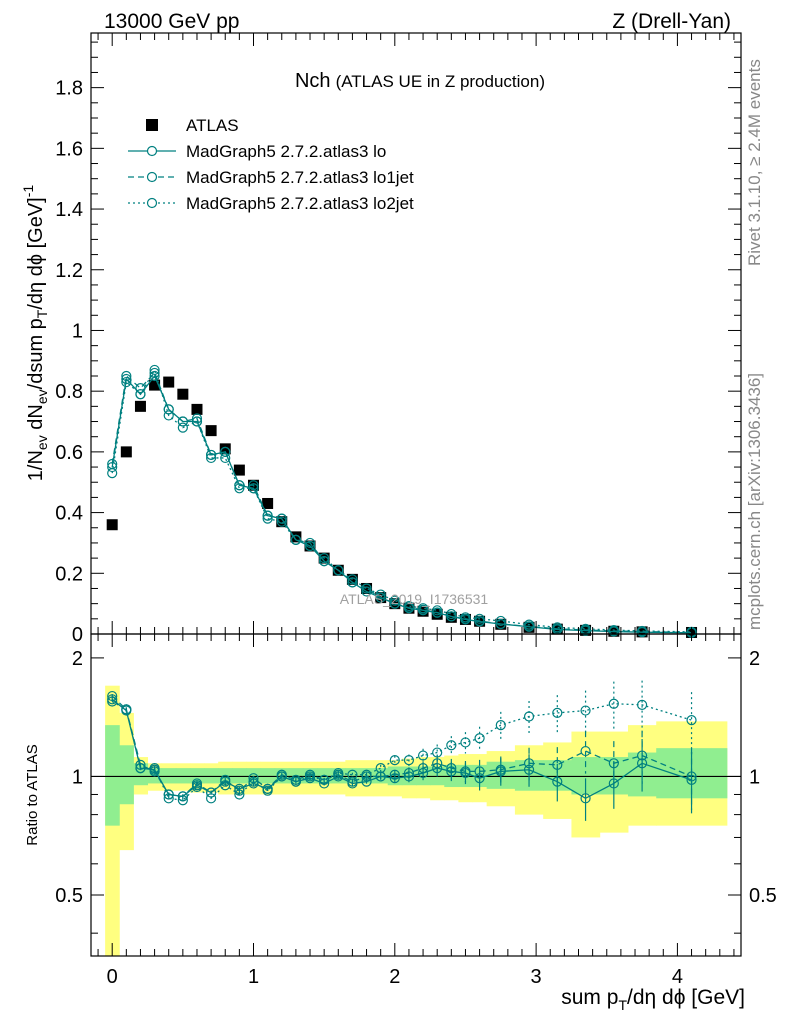  I want to click on x-axis-title: sum pT/dη dϕ [GeV], so click(653, 999).